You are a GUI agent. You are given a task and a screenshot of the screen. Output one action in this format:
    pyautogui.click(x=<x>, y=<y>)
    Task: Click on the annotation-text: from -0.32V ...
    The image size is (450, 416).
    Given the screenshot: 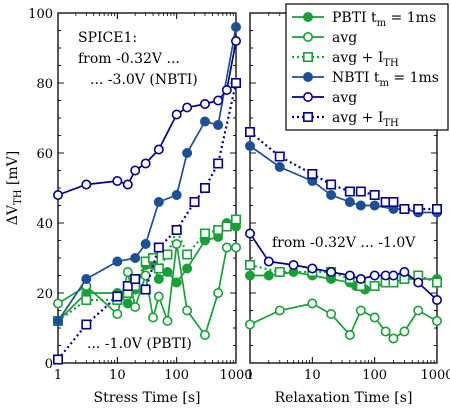 What is the action you would take?
    pyautogui.click(x=129, y=59)
    